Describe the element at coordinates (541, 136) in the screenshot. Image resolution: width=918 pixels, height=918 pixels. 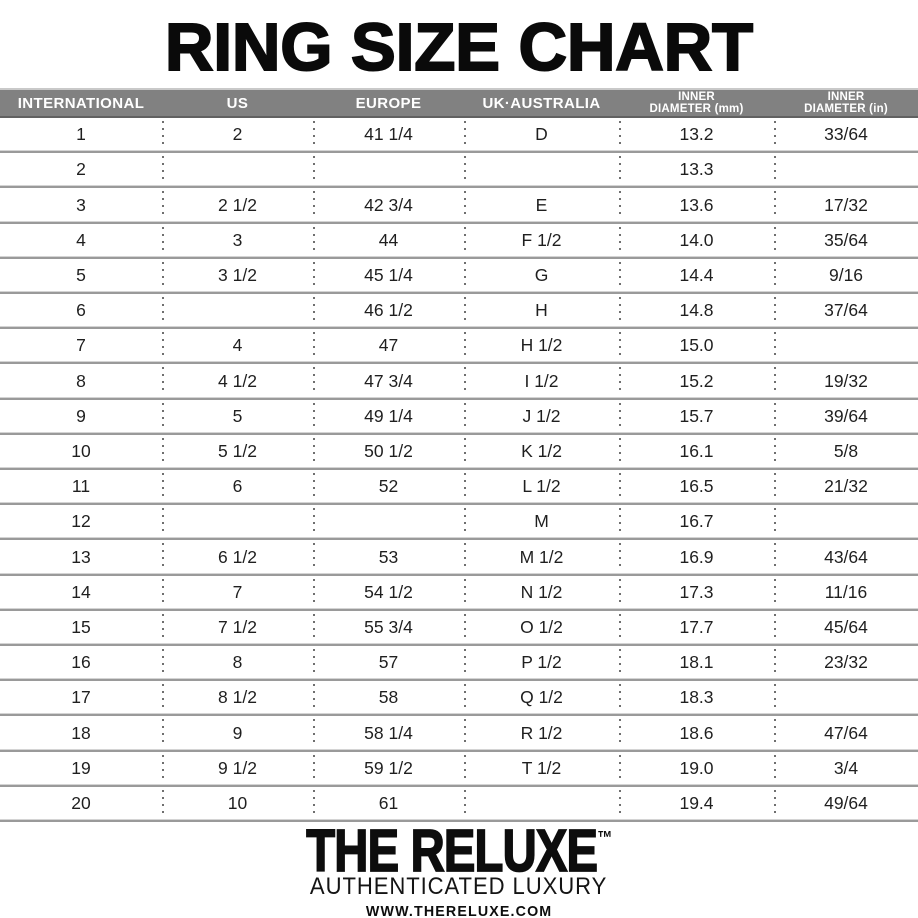
I see `table-cell: D` at that location.